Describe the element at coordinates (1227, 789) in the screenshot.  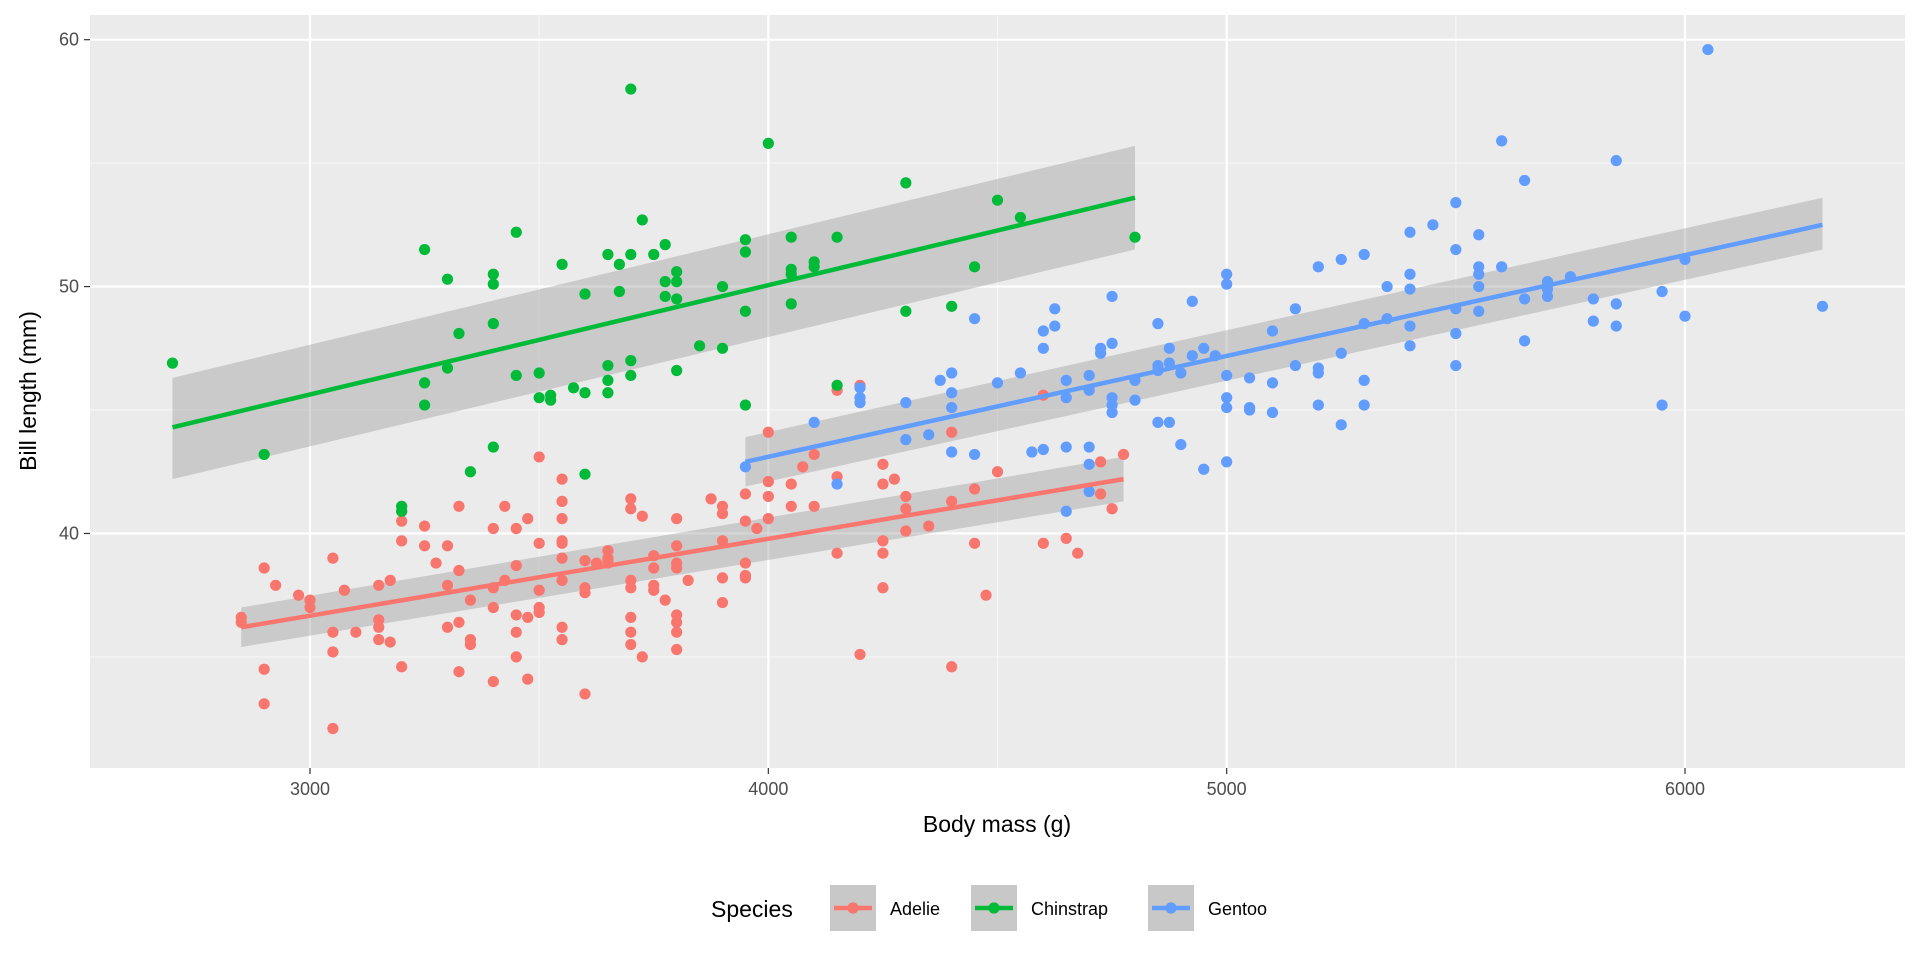
I see `x-tick-label: 5000` at that location.